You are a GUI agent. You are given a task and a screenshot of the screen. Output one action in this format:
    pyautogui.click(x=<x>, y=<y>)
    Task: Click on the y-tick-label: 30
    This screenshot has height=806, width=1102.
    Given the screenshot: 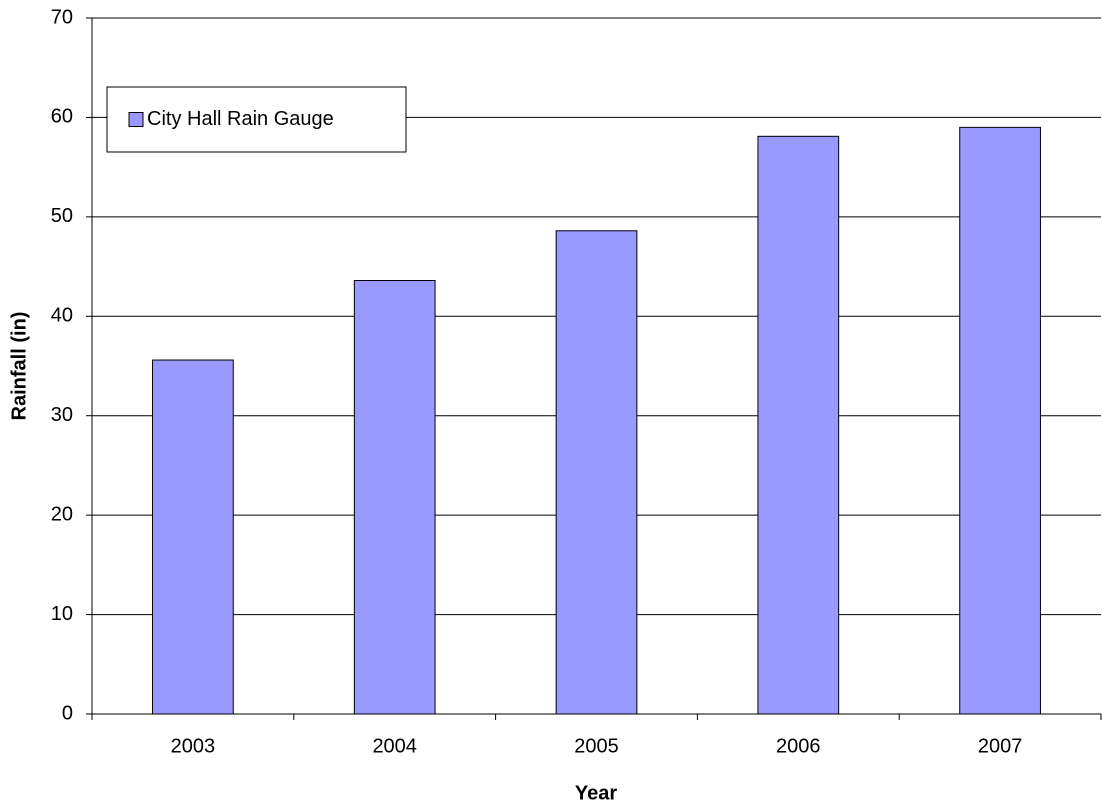 What is the action you would take?
    pyautogui.click(x=62, y=415)
    